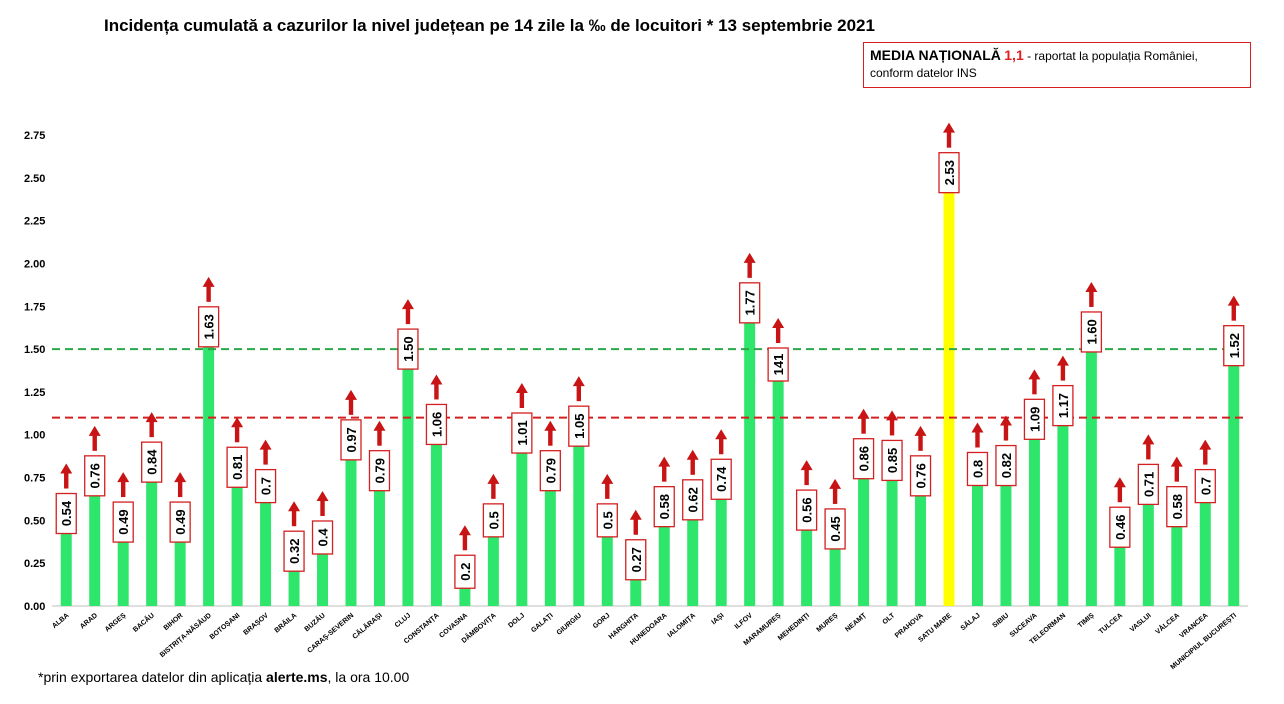  Describe the element at coordinates (367, 626) in the screenshot. I see `x-tick-label: CĂLĂRAȘI` at that location.